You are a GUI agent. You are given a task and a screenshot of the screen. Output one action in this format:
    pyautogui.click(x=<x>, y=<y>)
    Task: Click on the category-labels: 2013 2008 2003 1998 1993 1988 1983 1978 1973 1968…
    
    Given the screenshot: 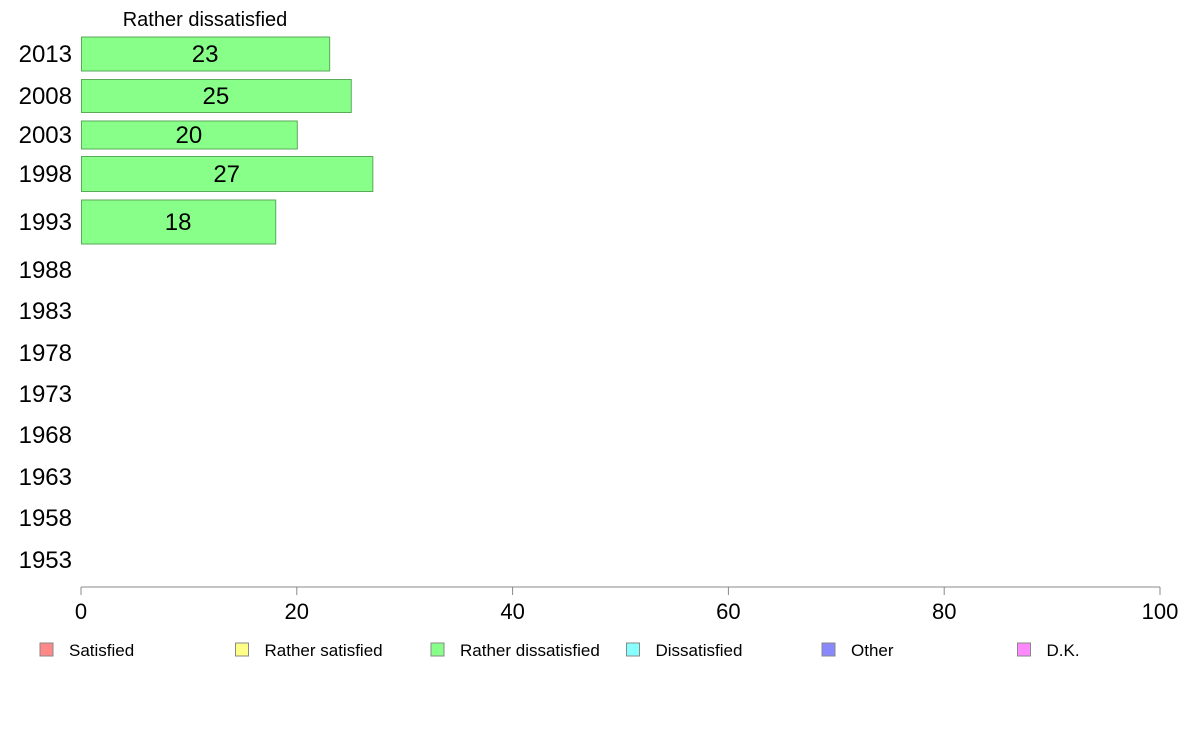 What is the action you would take?
    pyautogui.click(x=45, y=307)
    